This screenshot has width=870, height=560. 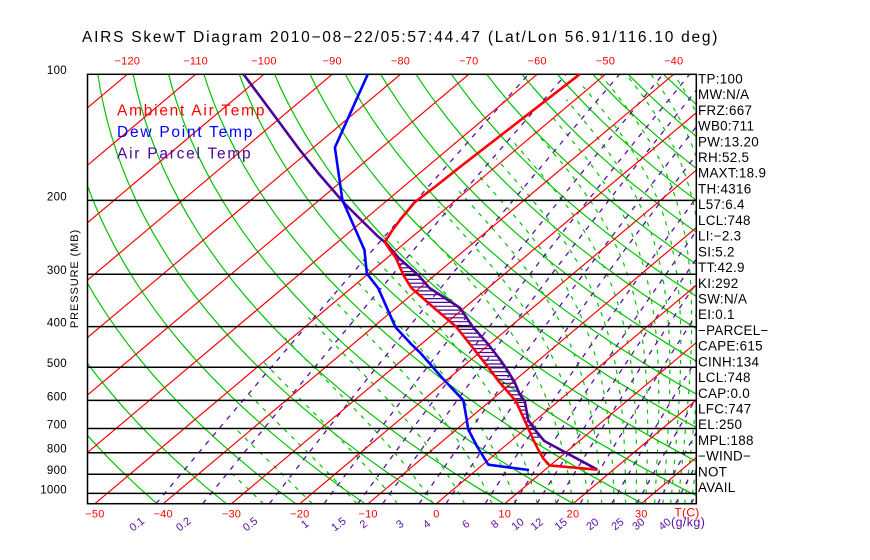 What do you see at coordinates (724, 456) in the screenshot?
I see `svg-text: −WIND−` at bounding box center [724, 456].